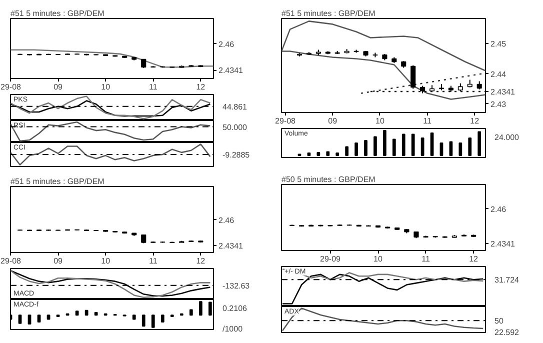  What do you see at coordinates (498, 104) in the screenshot?
I see `y-tick-label: 2.43` at bounding box center [498, 104].